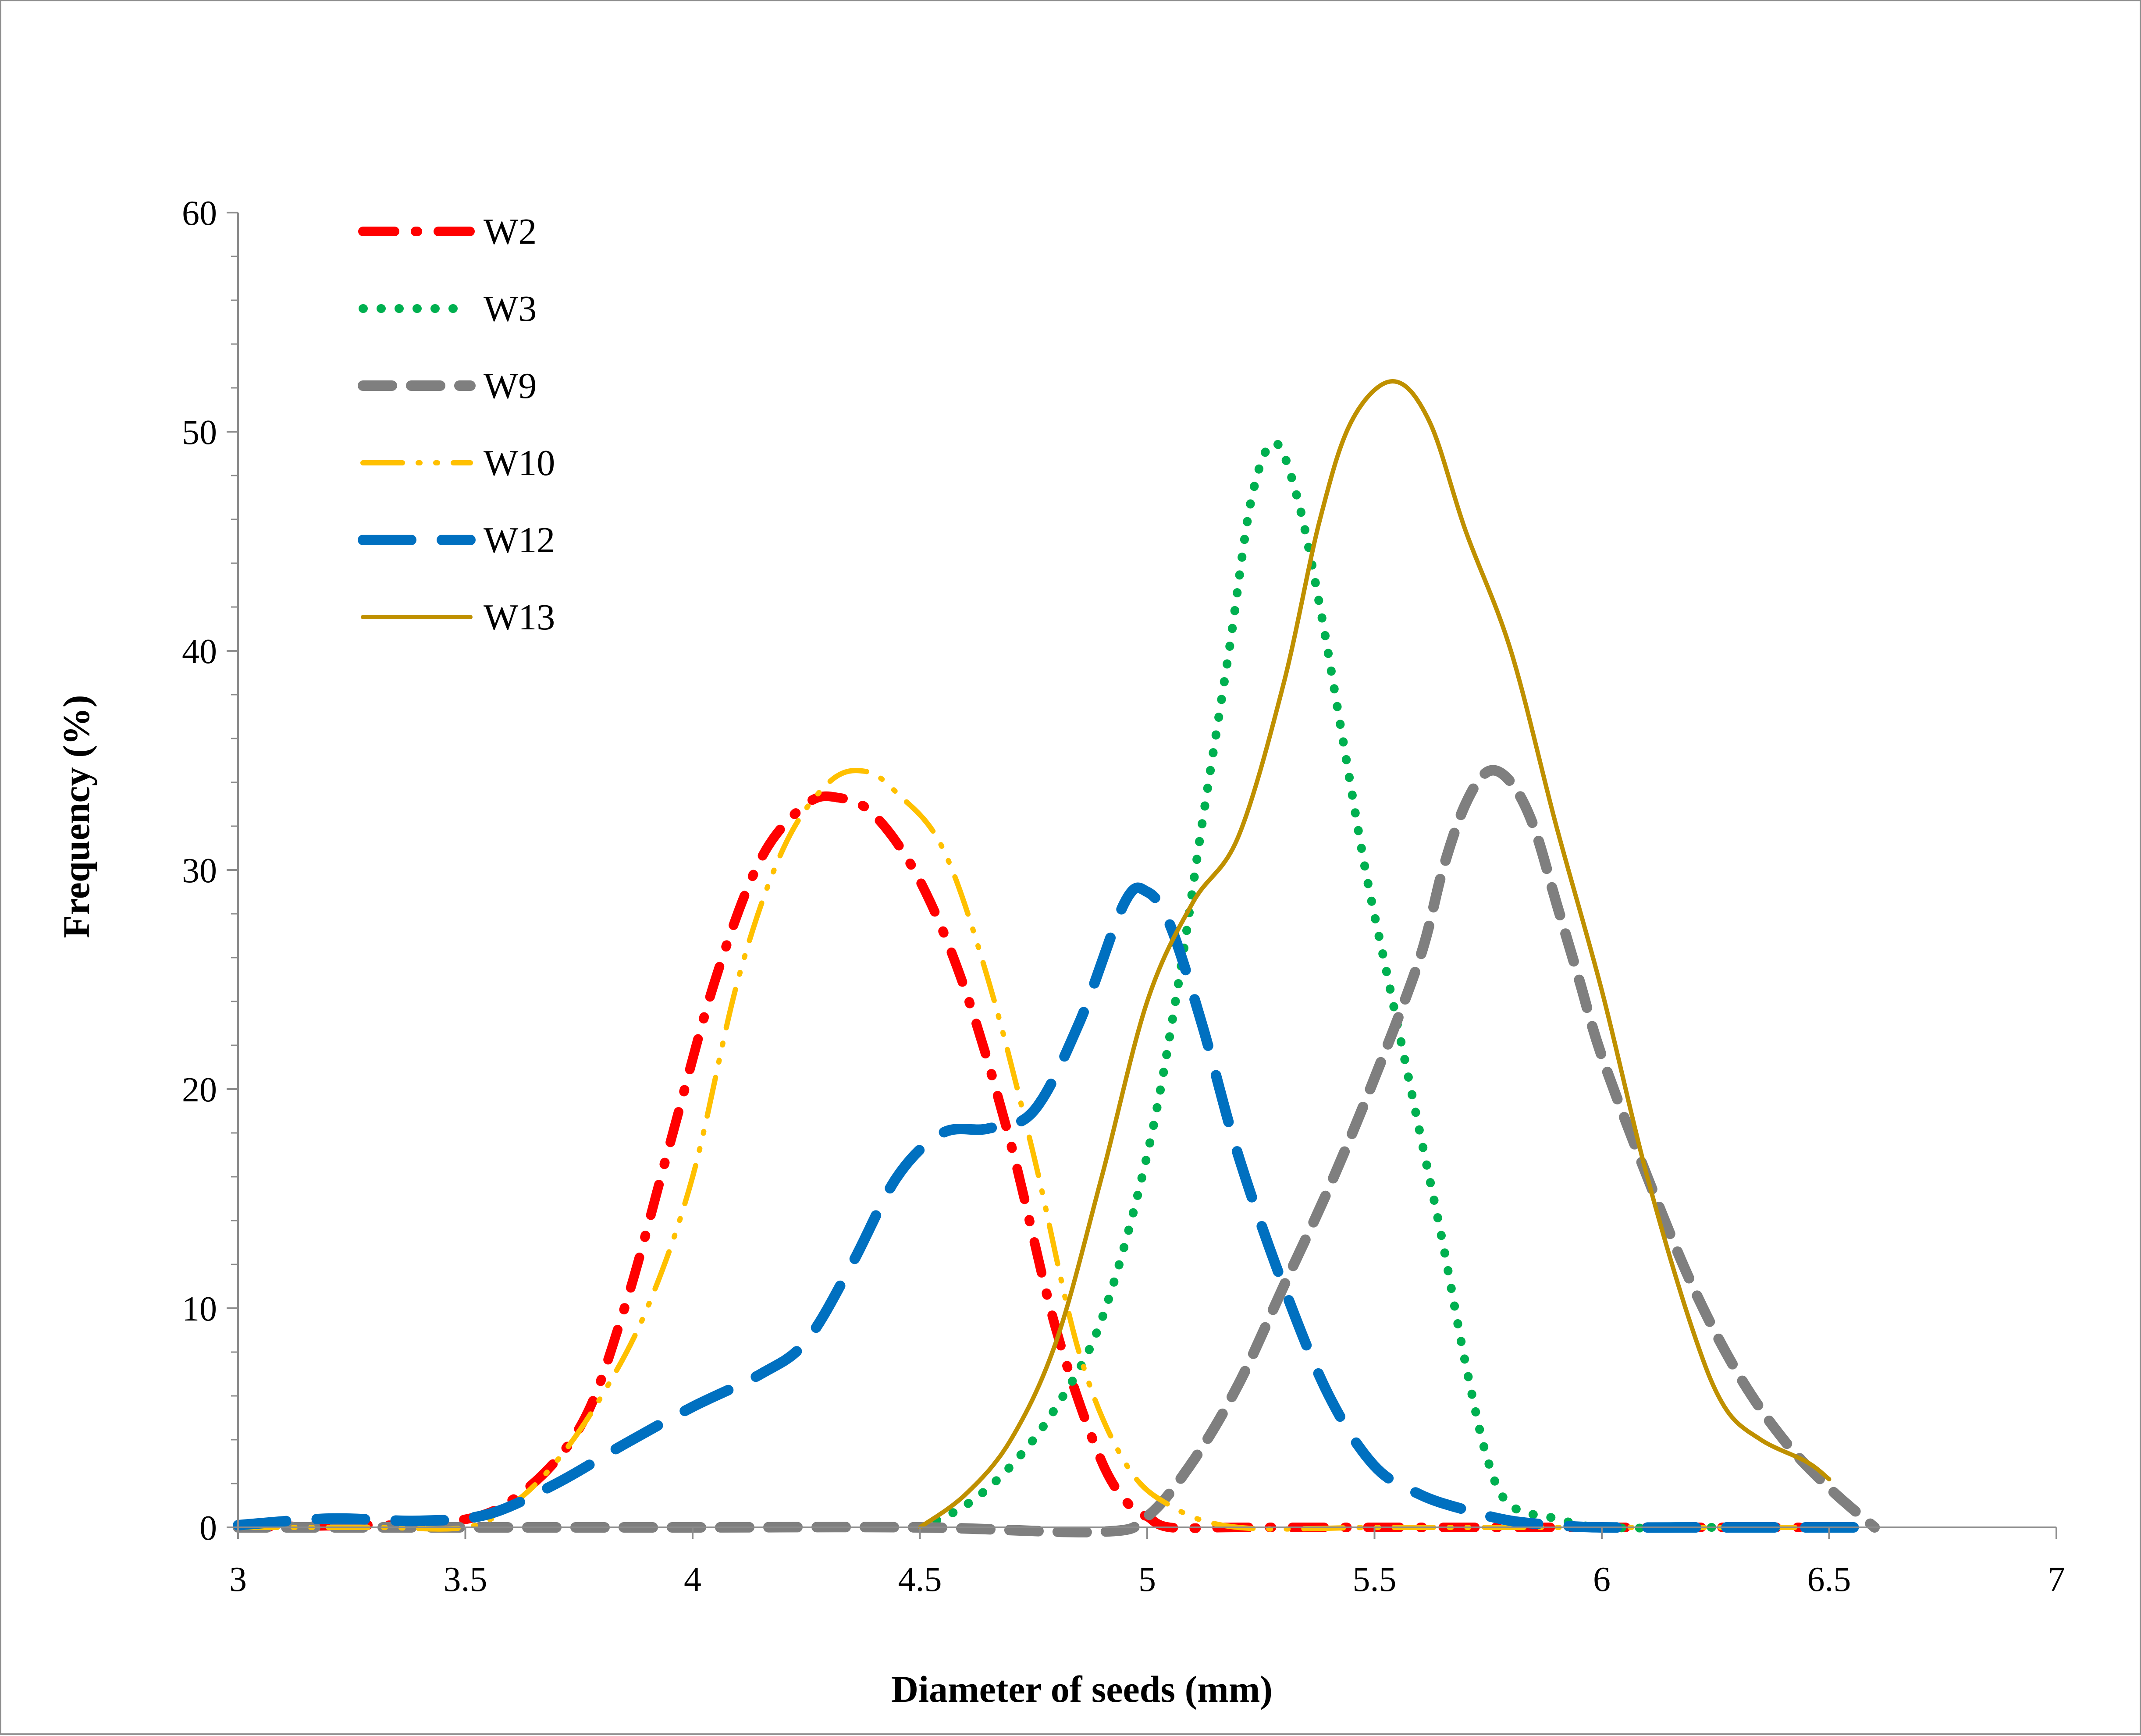  Describe the element at coordinates (920, 1579) in the screenshot. I see `x-tick-label: 4.5` at that location.